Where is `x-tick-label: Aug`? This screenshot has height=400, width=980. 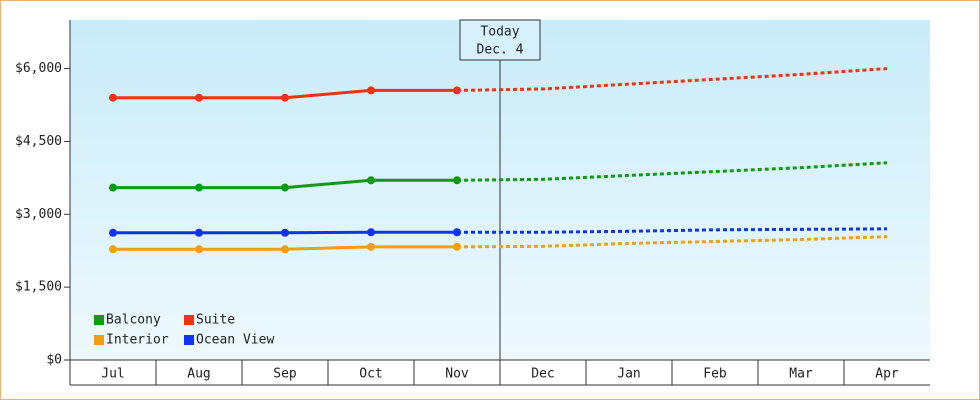
x-tick-label: Aug is located at coordinates (198, 374).